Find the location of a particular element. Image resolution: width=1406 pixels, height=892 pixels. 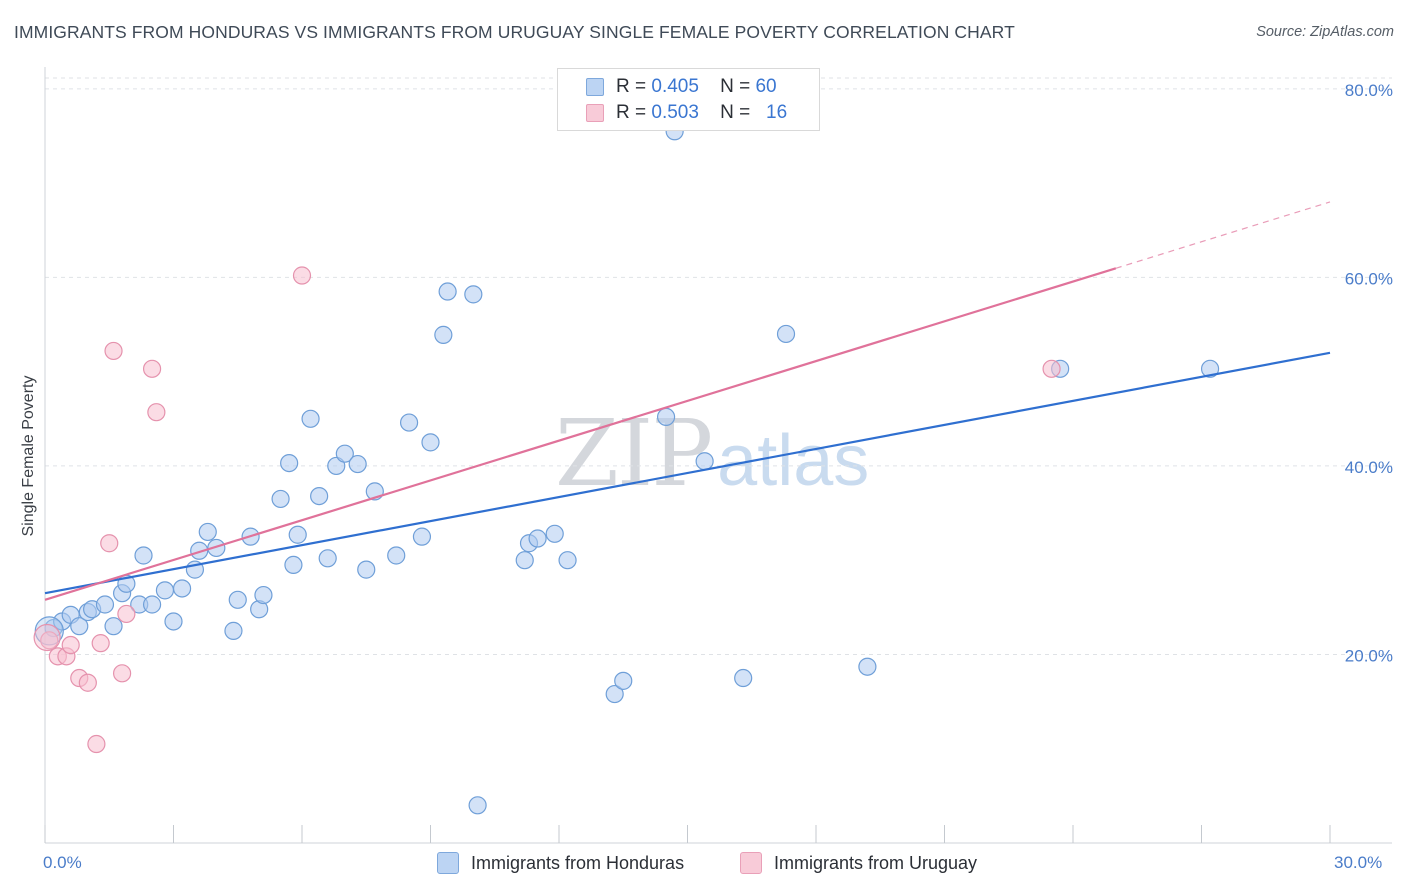

legend-row-uruguay: R = 0.503 N = 16 is located at coordinates (686, 113).